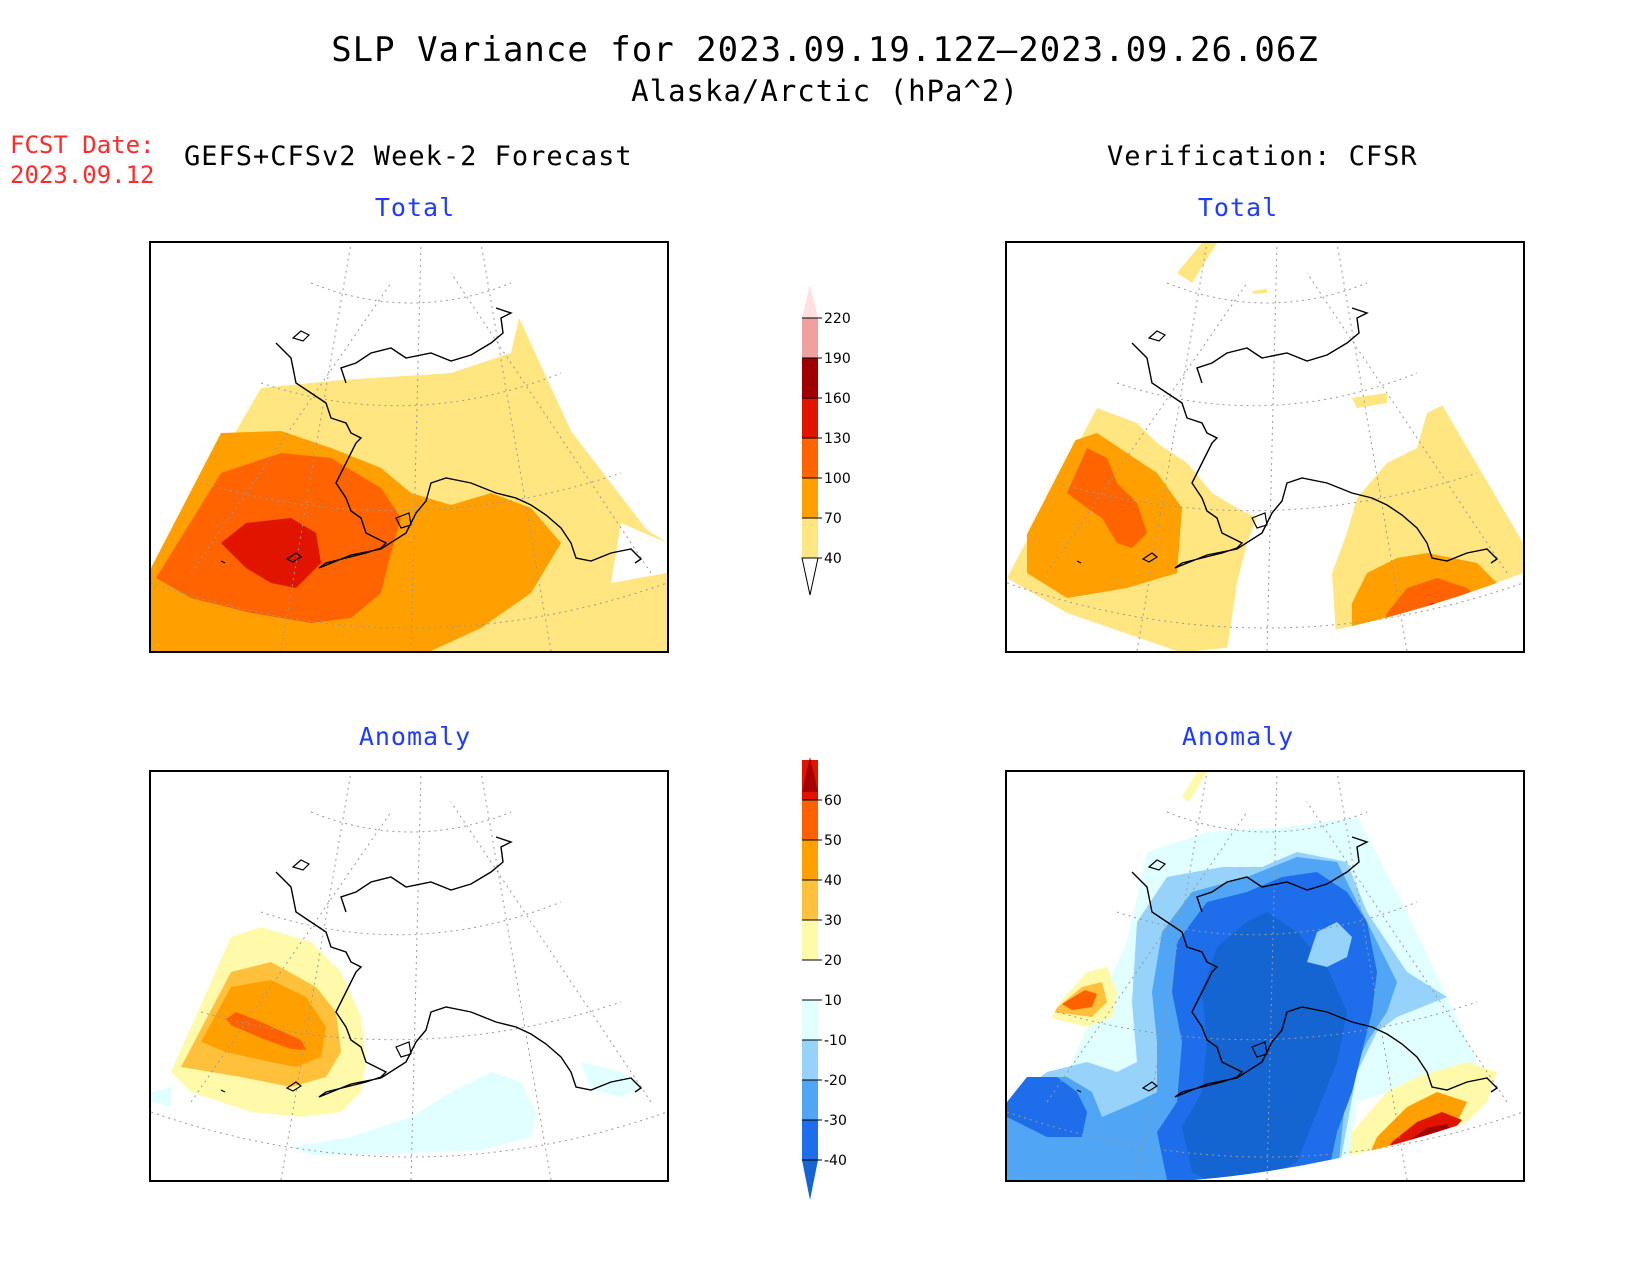 Image resolution: width=1650 pixels, height=1275 pixels. What do you see at coordinates (833, 519) in the screenshot?
I see `cbar-total-label-1: 70` at bounding box center [833, 519].